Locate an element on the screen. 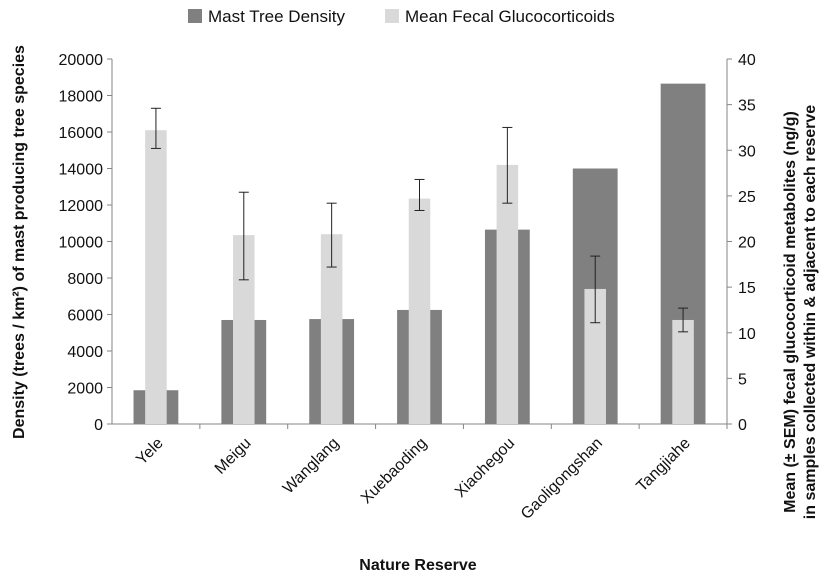 This screenshot has width=824, height=577. left-tick-label: 12000 is located at coordinates (81, 206).